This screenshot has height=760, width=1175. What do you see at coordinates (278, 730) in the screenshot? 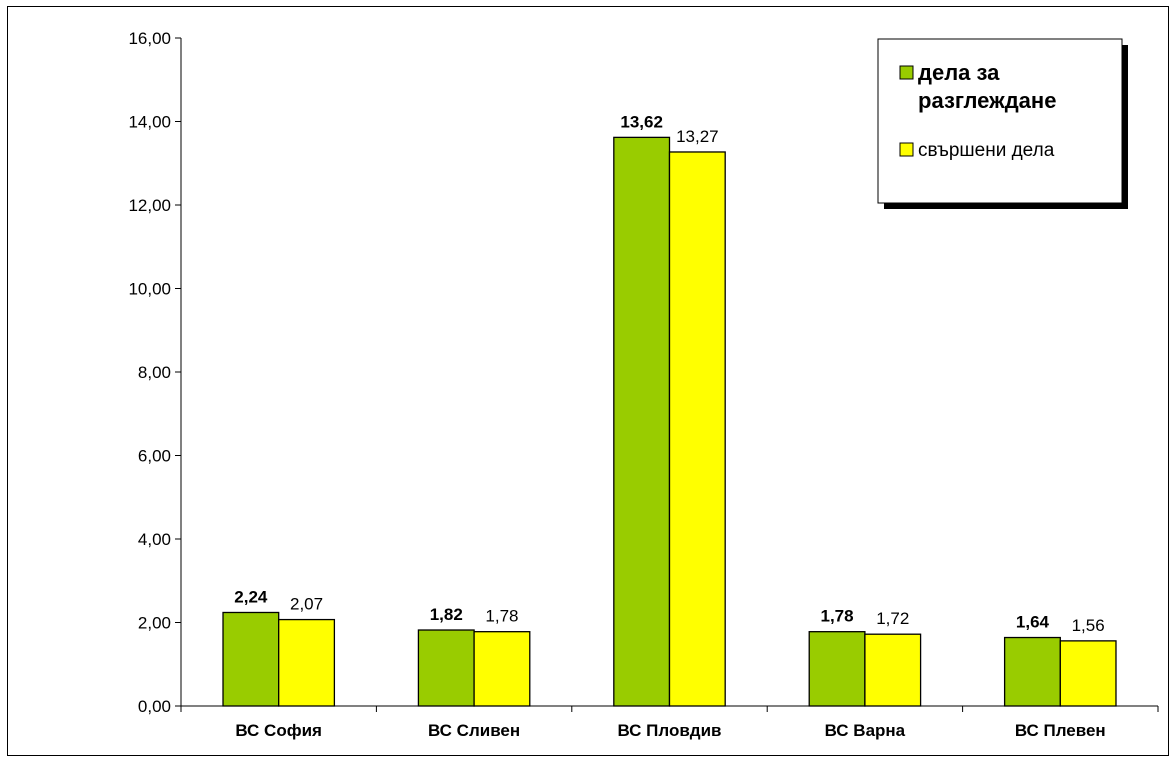
I see `x-category-label: ВС София` at bounding box center [278, 730].